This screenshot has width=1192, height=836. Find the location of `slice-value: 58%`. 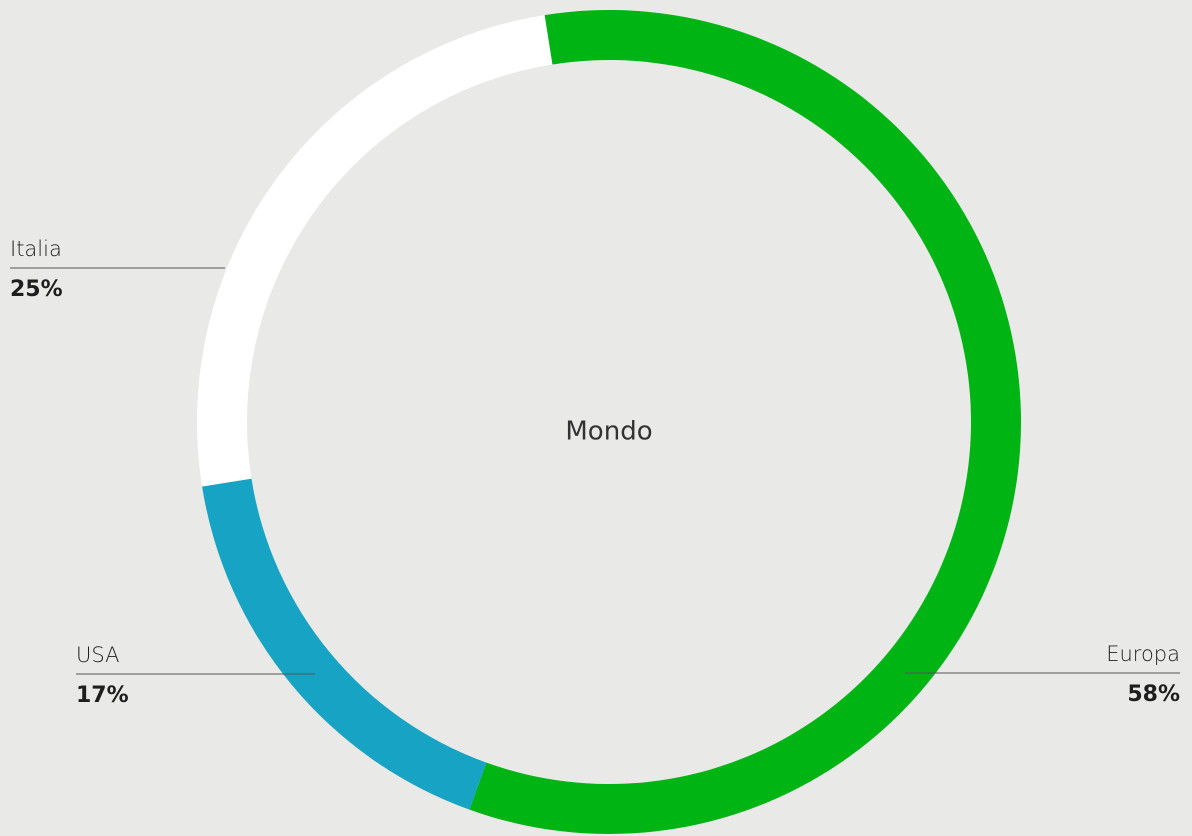

slice-value: 58% is located at coordinates (1153, 694).